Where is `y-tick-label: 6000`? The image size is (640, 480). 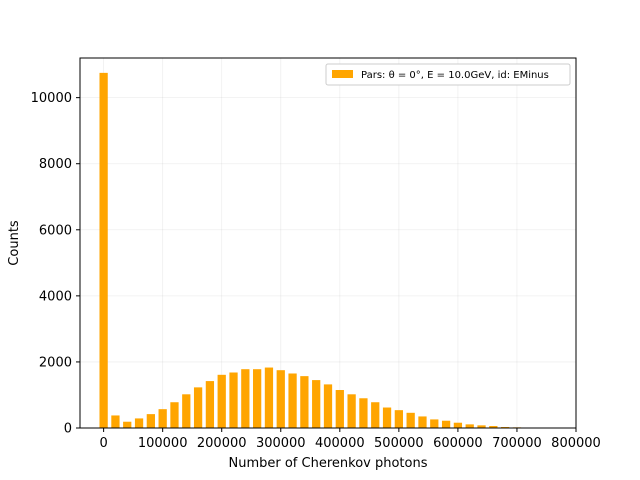
y-tick-label: 6000 is located at coordinates (55, 230).